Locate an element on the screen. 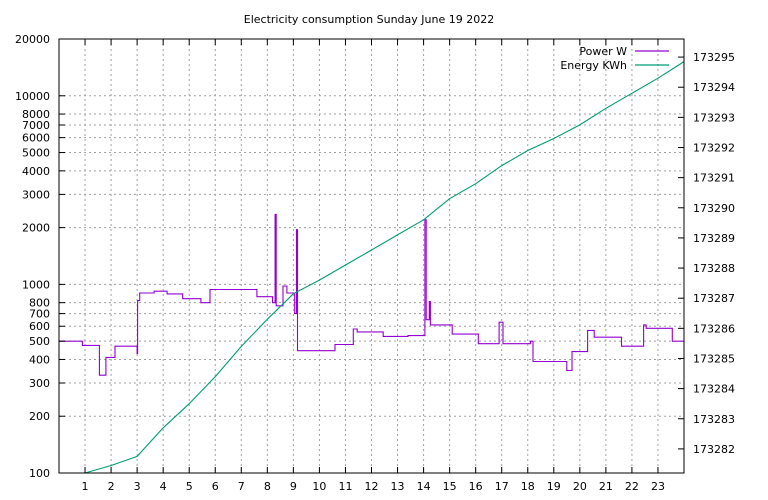  y2-tick-label: 173288 is located at coordinates (714, 268).